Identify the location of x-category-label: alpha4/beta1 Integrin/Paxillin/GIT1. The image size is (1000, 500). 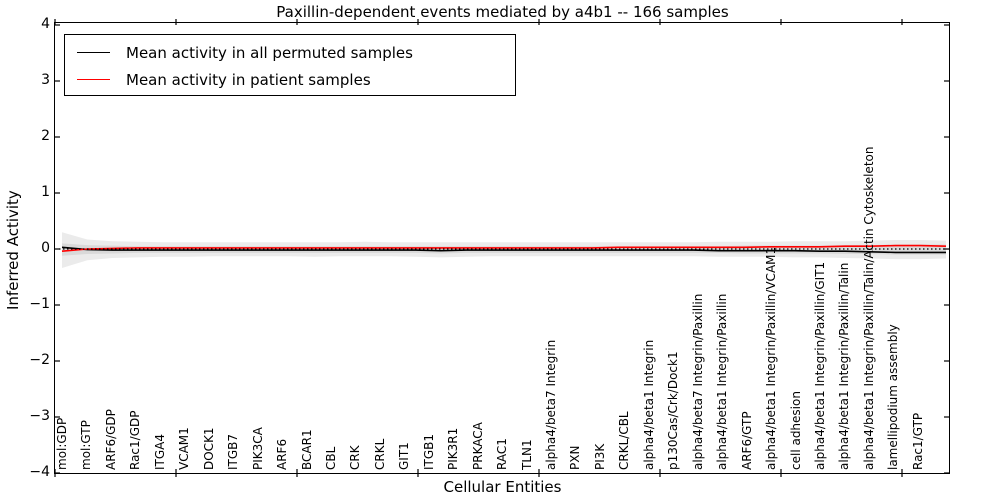
(819, 365).